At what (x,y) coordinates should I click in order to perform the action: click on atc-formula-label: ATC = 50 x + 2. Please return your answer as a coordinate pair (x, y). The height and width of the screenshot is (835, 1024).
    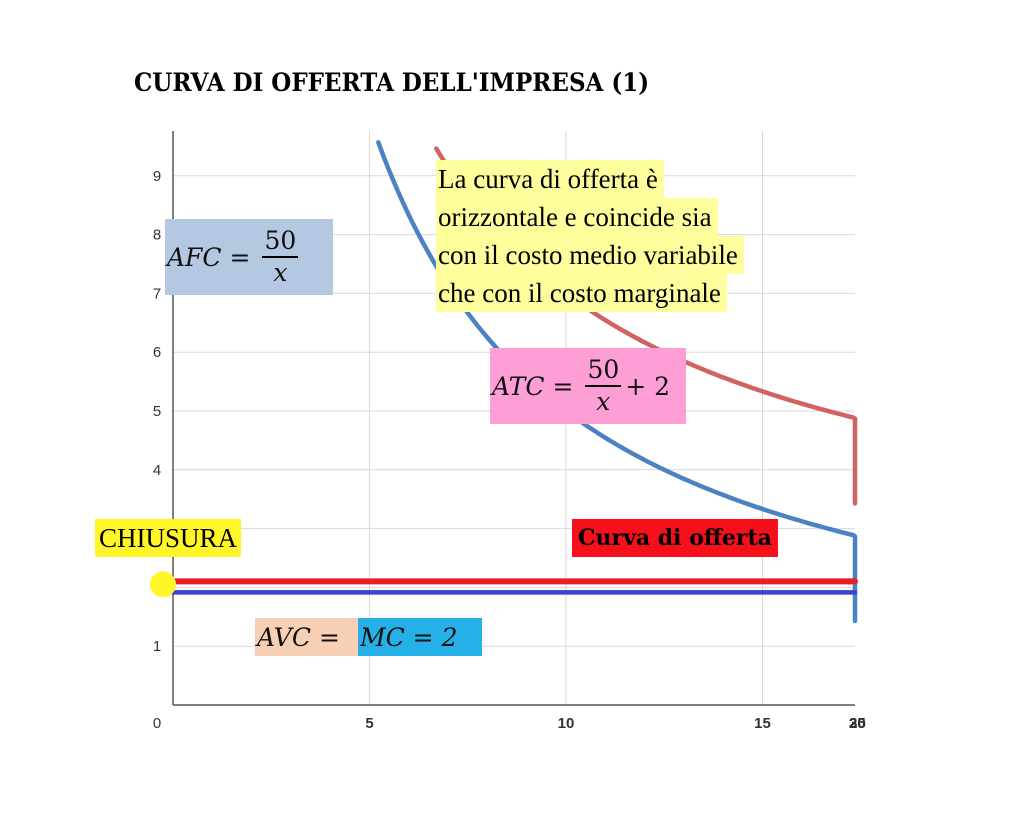
    Looking at the image, I should click on (588, 386).